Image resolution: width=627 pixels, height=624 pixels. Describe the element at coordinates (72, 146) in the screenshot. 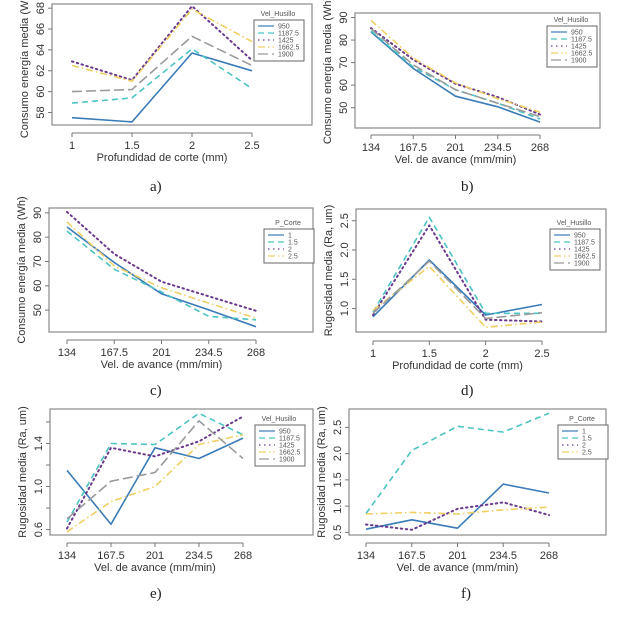

I see `x-tick-label: 1` at that location.